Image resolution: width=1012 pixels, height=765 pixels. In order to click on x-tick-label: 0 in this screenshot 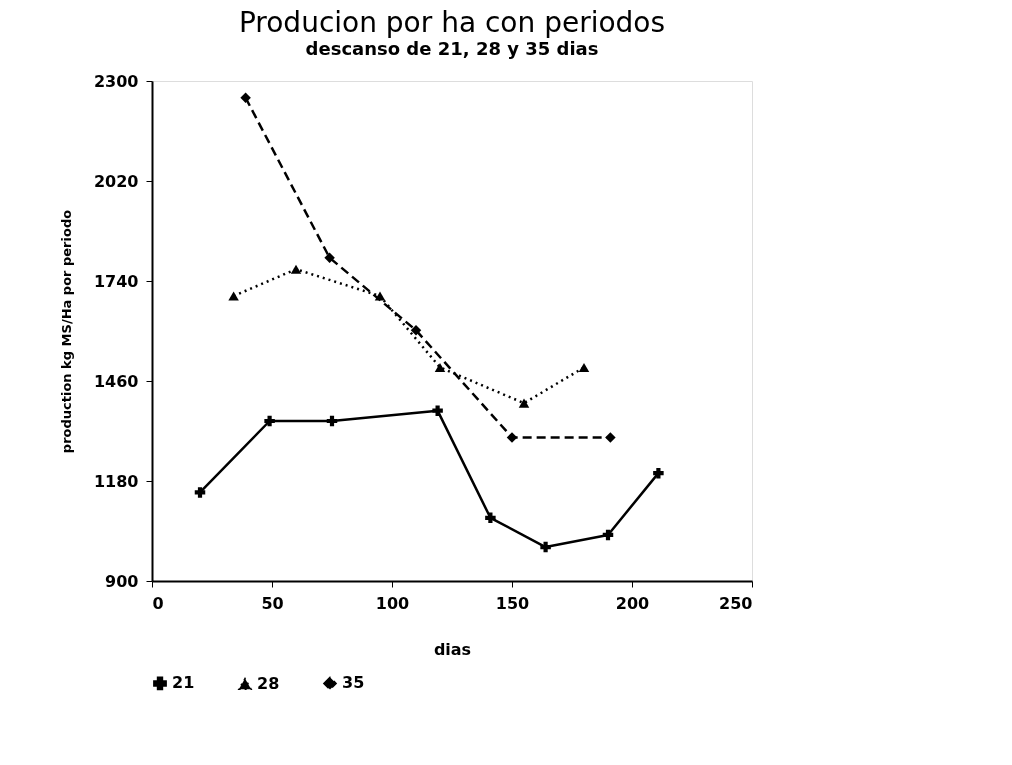, I will do `click(158, 603)`.